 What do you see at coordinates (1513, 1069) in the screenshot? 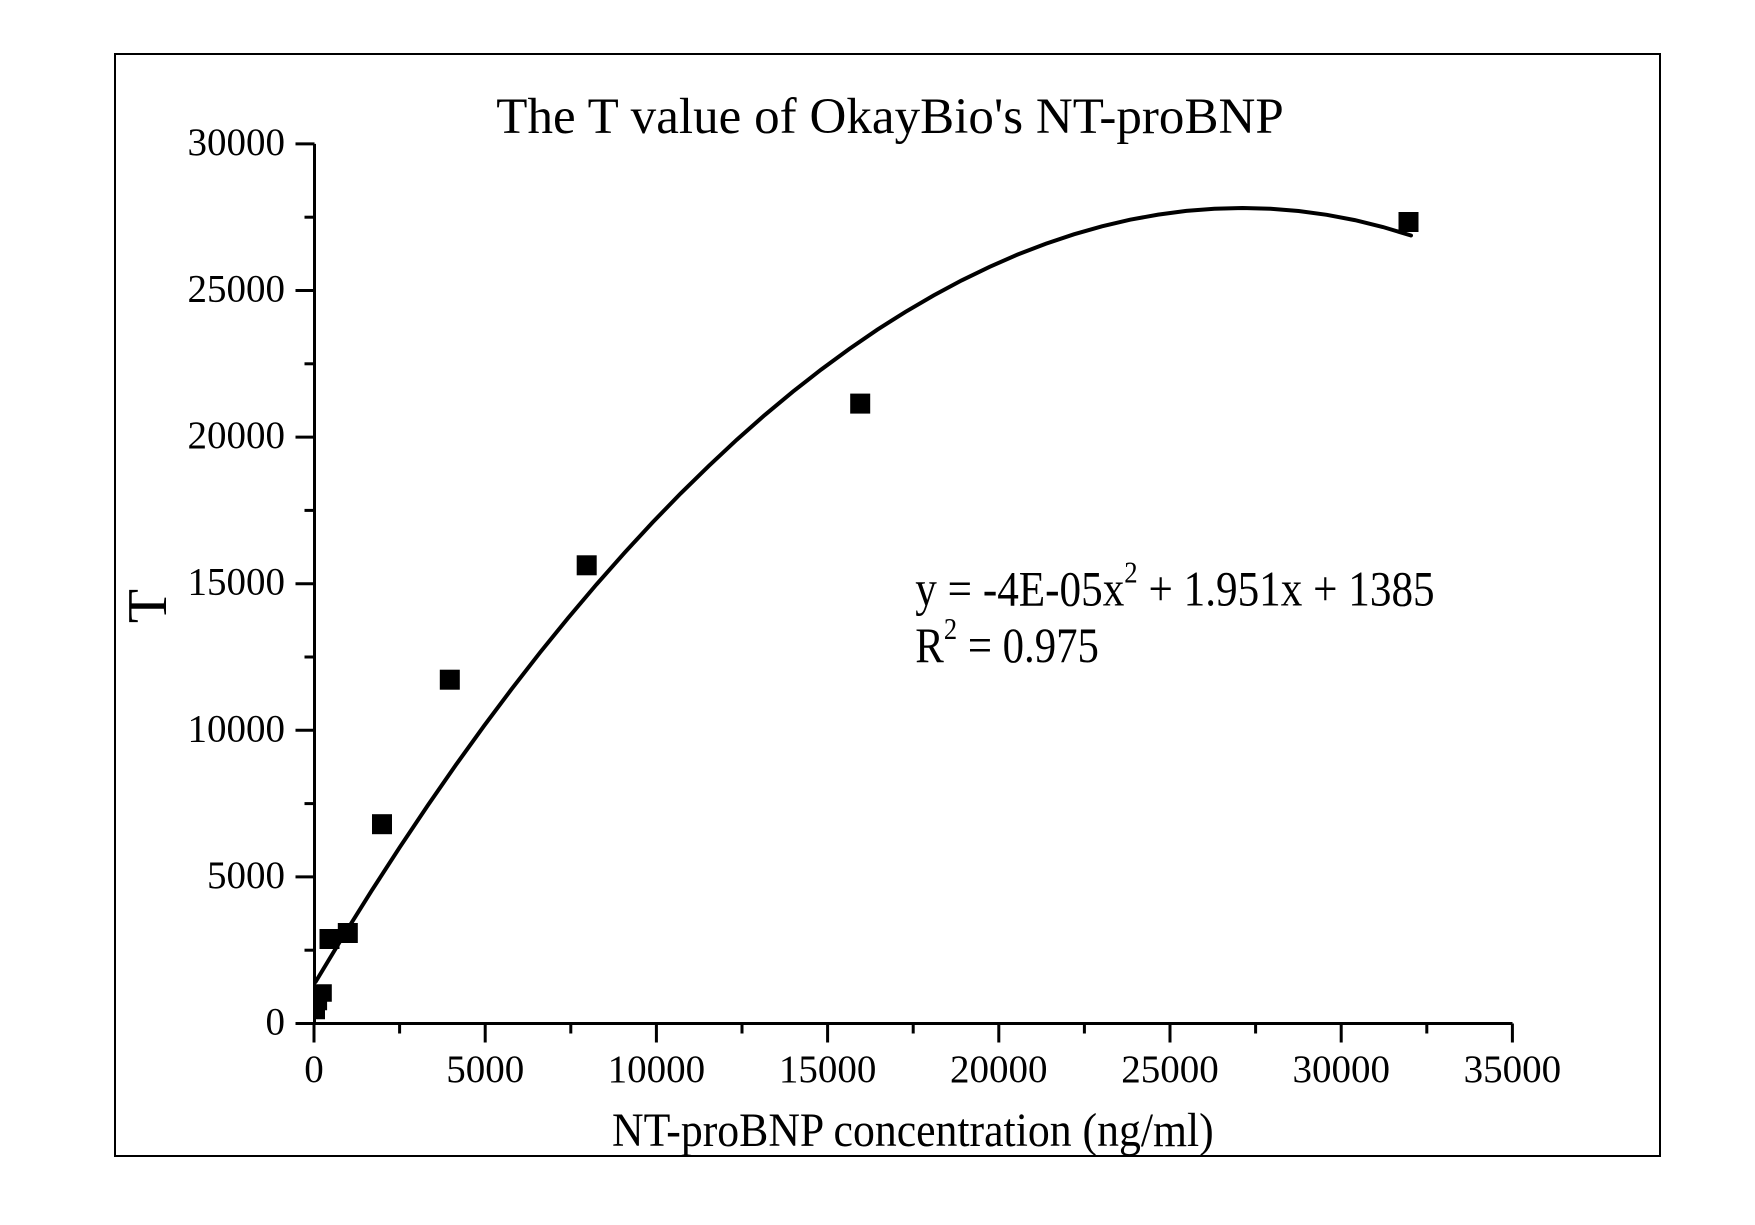
I see `svg-text: 35000` at bounding box center [1513, 1069].